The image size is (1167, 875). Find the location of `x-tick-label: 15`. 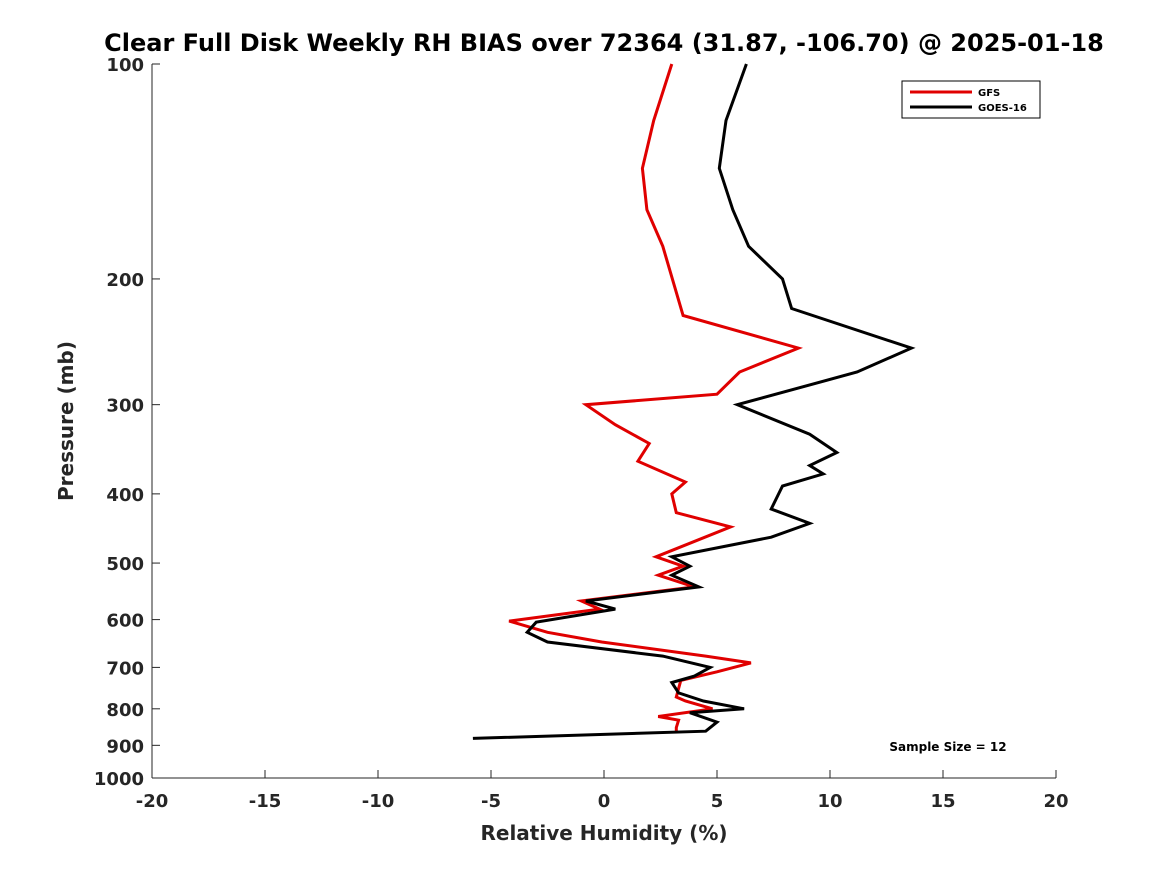

x-tick-label: 15 is located at coordinates (942, 801).